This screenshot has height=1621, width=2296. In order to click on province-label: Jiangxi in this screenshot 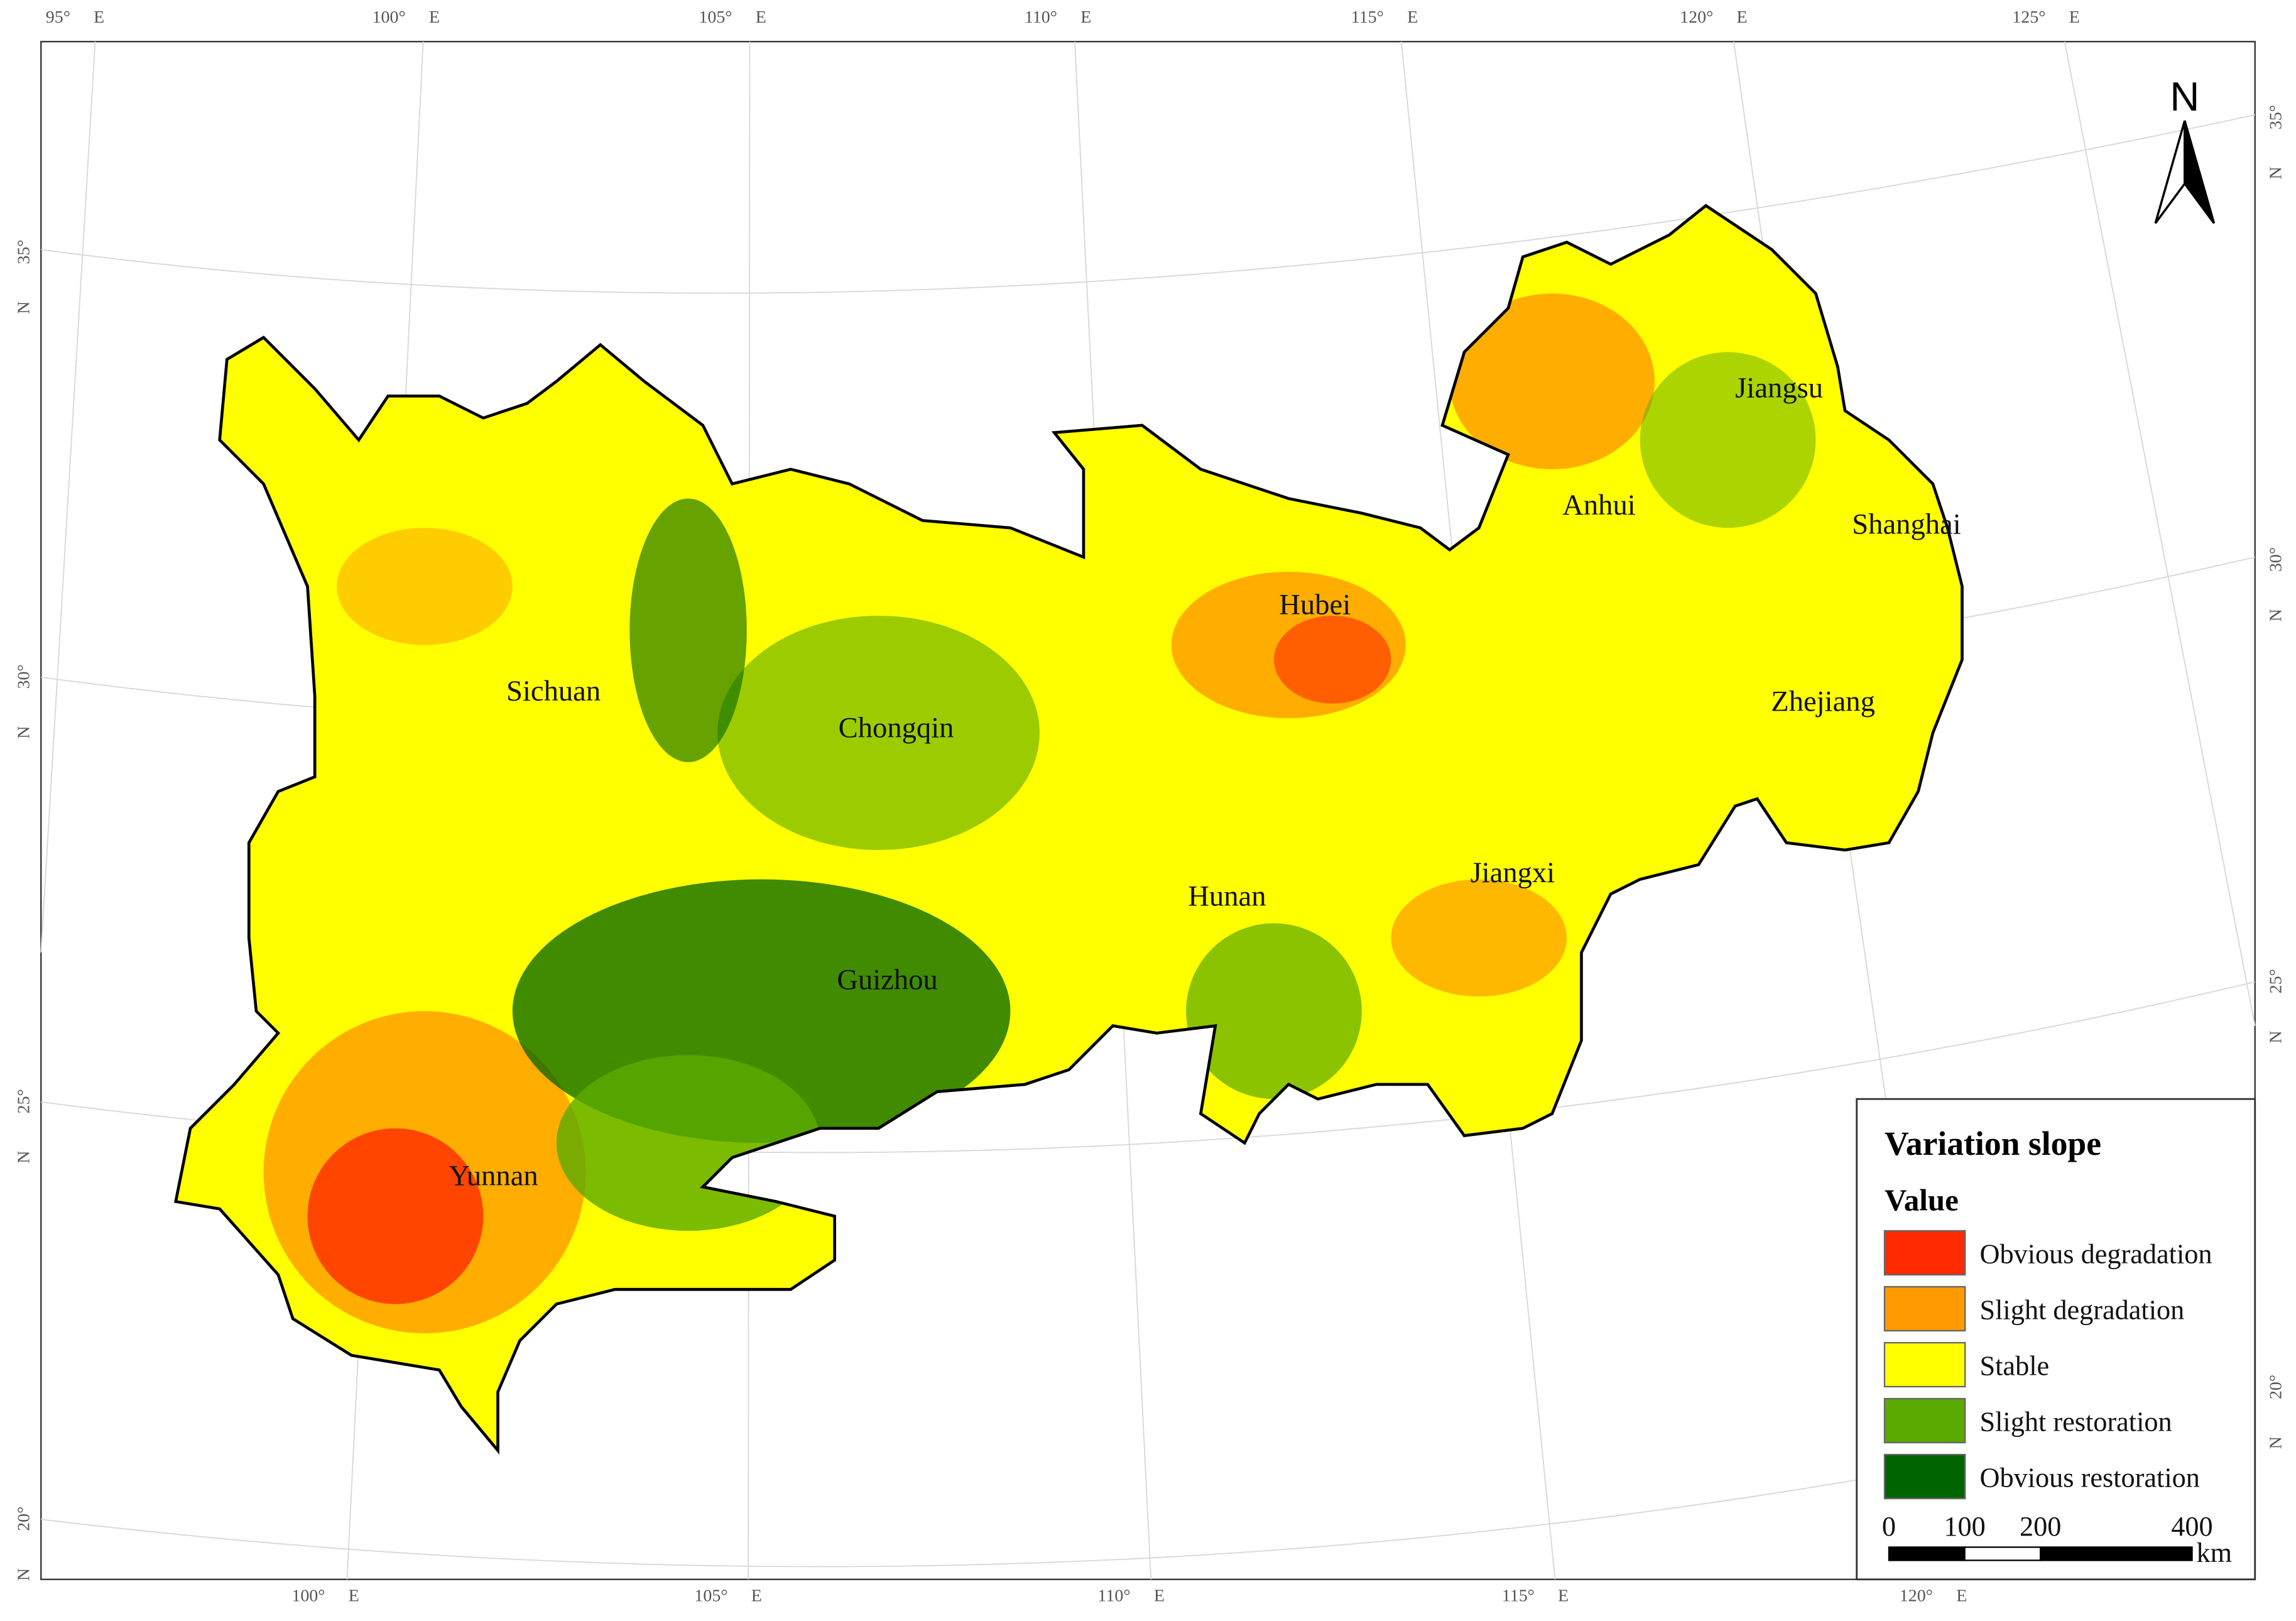, I will do `click(1513, 872)`.